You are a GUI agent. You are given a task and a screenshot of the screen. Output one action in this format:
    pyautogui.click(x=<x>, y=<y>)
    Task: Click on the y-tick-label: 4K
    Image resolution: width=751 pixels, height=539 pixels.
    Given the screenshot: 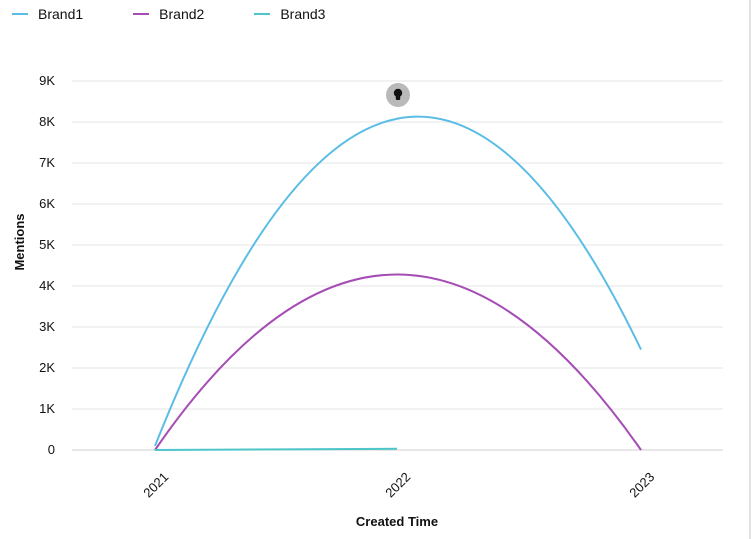 What is the action you would take?
    pyautogui.click(x=47, y=285)
    